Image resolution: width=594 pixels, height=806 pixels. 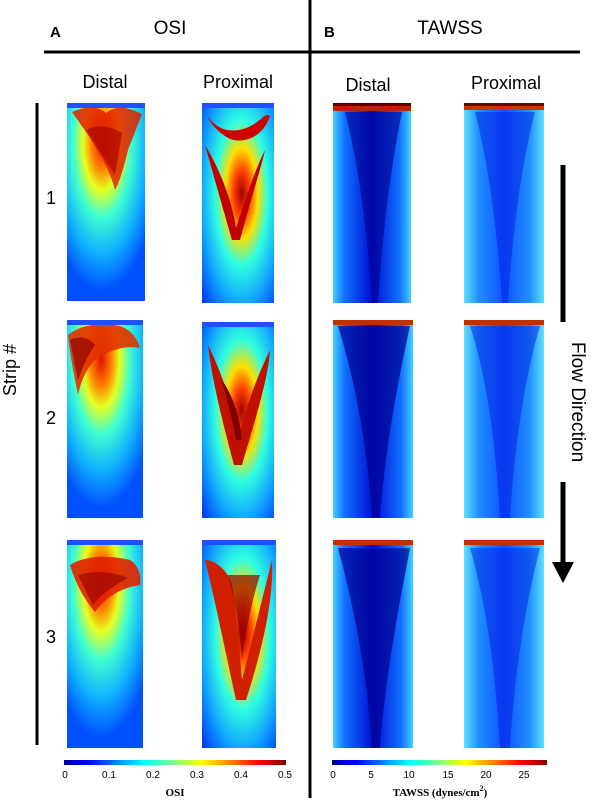 What do you see at coordinates (449, 28) in the screenshot?
I see `panel-b-title: TAWSS` at bounding box center [449, 28].